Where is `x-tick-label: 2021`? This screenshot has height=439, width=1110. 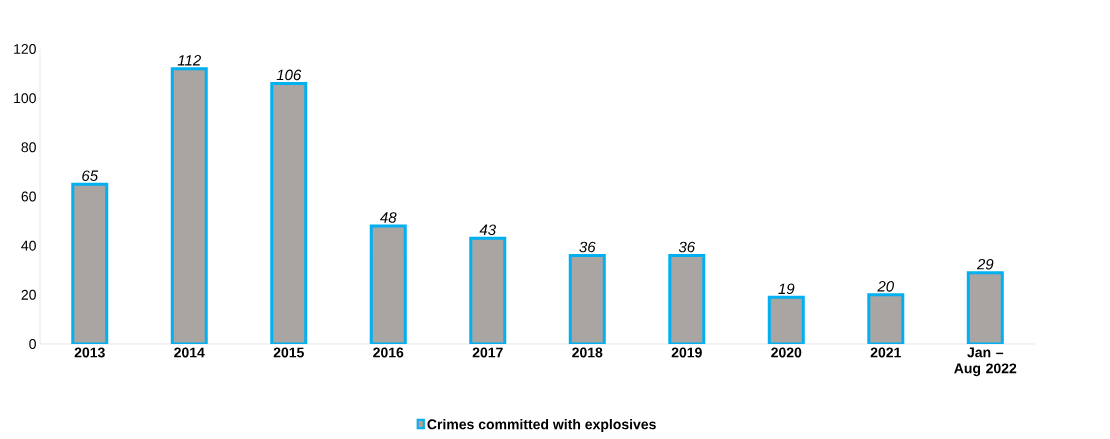
x-tick-label: 2021 is located at coordinates (885, 352).